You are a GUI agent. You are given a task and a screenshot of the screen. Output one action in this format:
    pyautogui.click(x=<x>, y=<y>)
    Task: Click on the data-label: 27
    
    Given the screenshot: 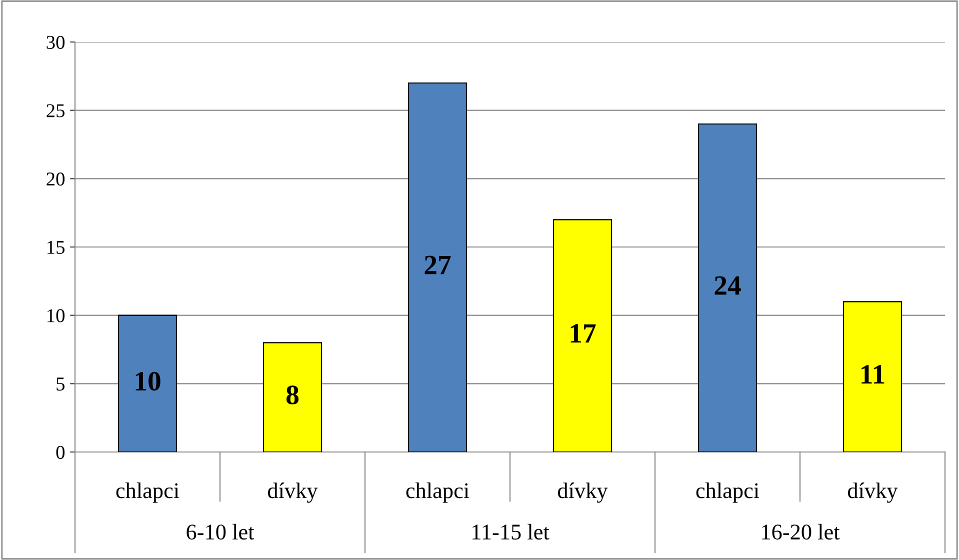 What is the action you would take?
    pyautogui.click(x=437, y=265)
    